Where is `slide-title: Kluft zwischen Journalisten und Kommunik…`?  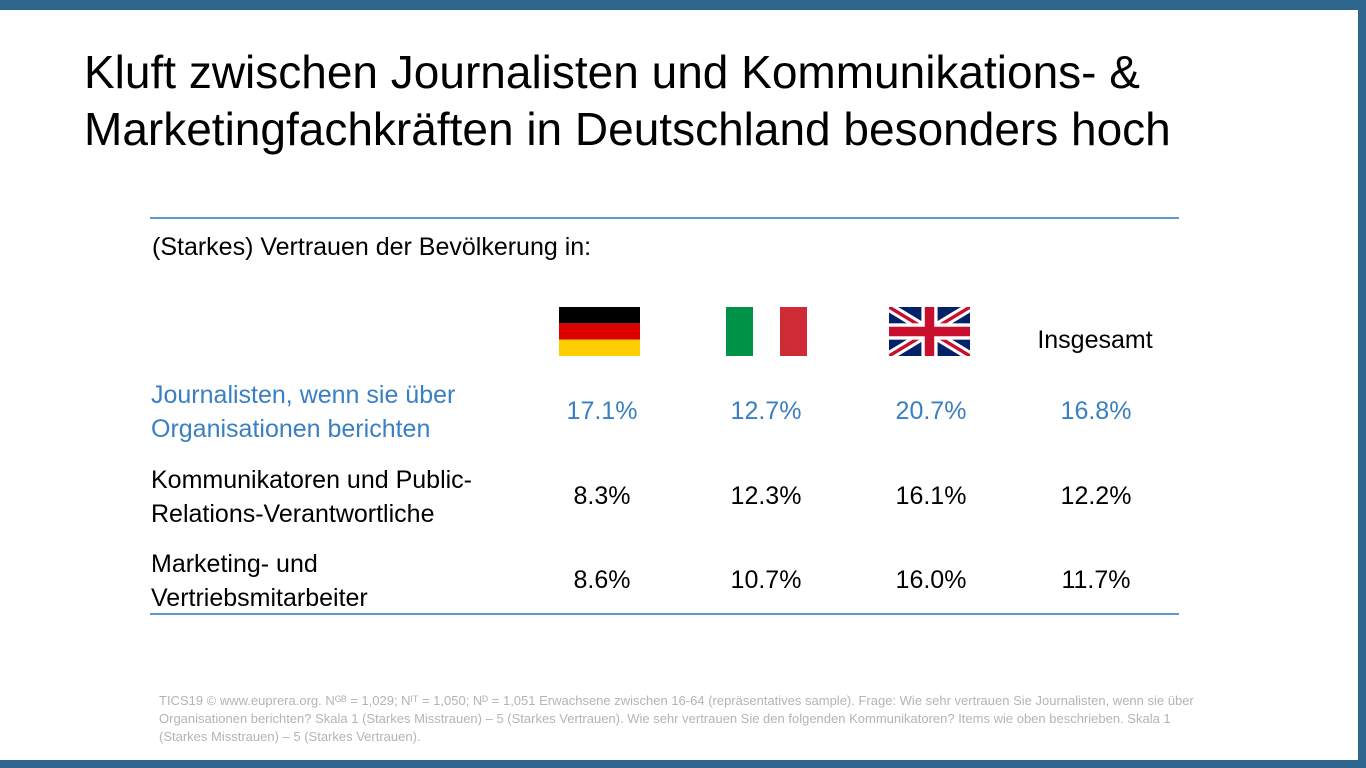 slide-title: Kluft zwischen Journalisten und Kommunik… is located at coordinates (709, 101).